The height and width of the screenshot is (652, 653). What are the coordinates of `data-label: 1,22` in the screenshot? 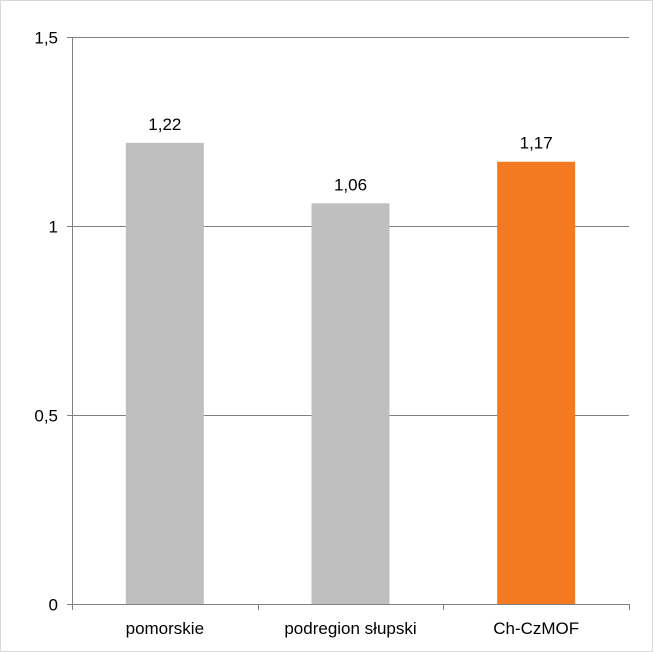 It's located at (164, 124).